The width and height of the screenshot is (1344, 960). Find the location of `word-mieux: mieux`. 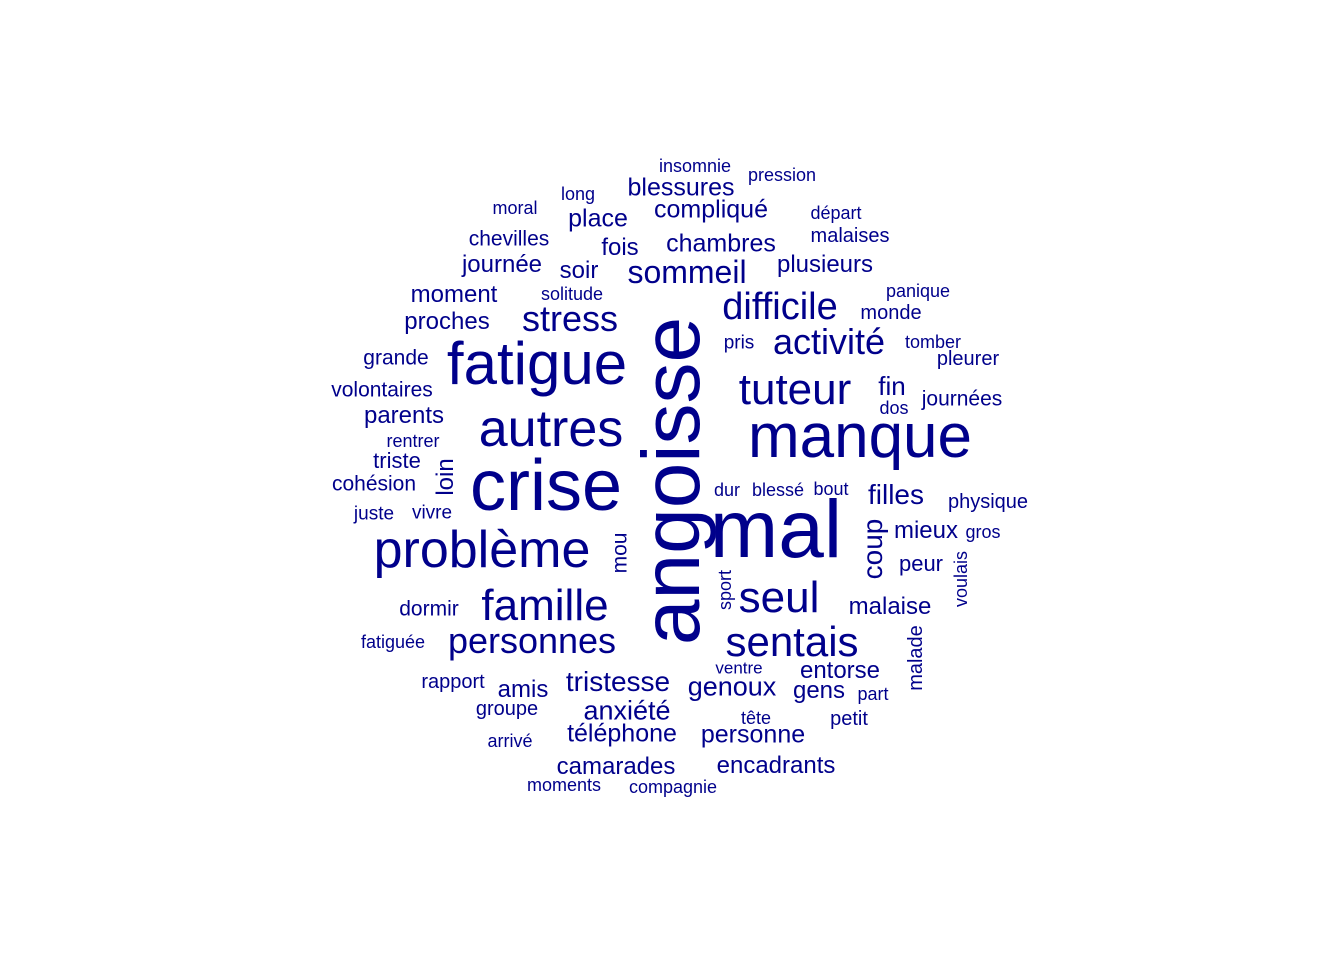

word-mieux: mieux is located at coordinates (926, 530).